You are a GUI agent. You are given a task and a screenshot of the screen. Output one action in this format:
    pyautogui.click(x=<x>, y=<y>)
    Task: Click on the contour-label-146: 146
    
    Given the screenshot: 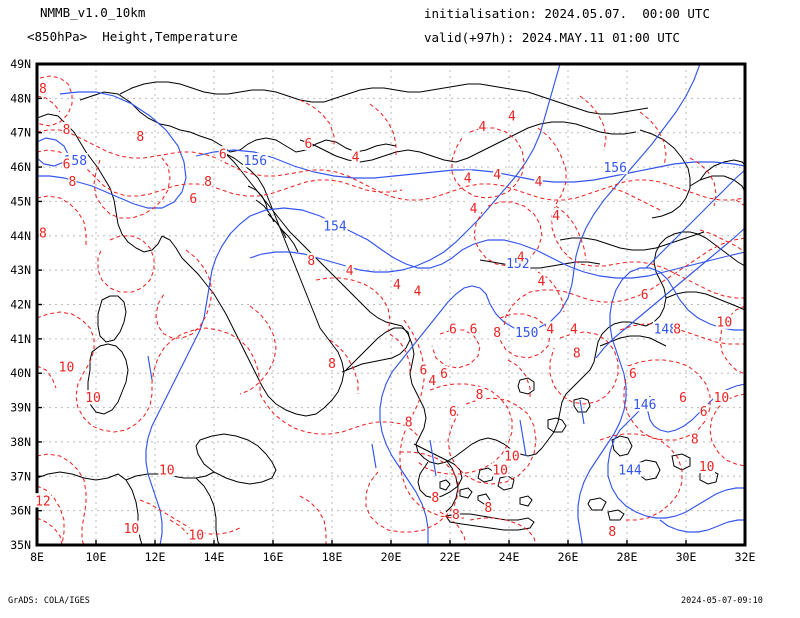 What is the action you would take?
    pyautogui.click(x=644, y=405)
    